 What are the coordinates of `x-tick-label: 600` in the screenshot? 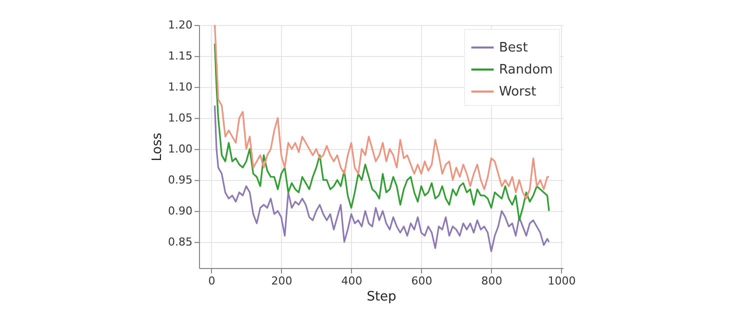 It's located at (421, 281).